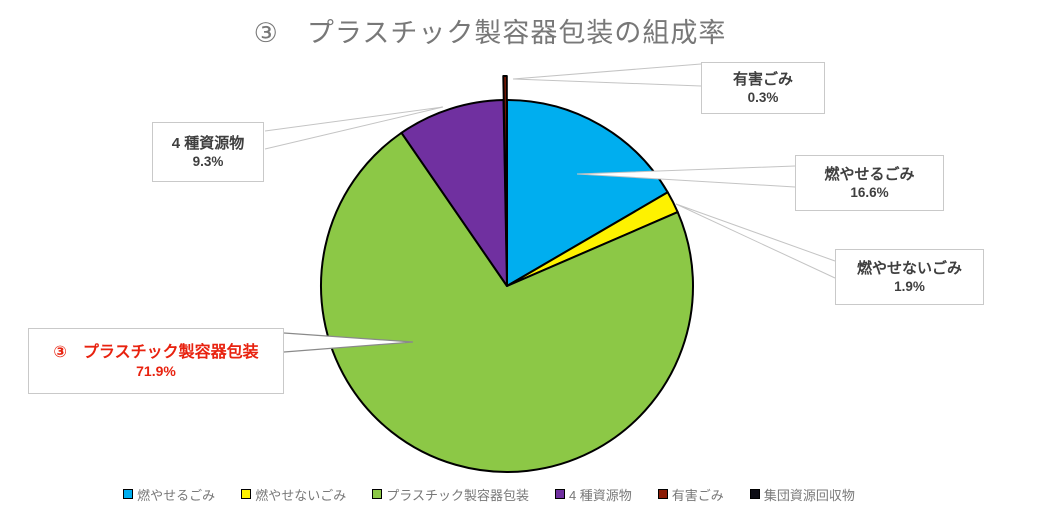 This screenshot has height=519, width=1055. I want to click on callout-hazardous-waste: 有害ごみ 0.3%, so click(763, 88).